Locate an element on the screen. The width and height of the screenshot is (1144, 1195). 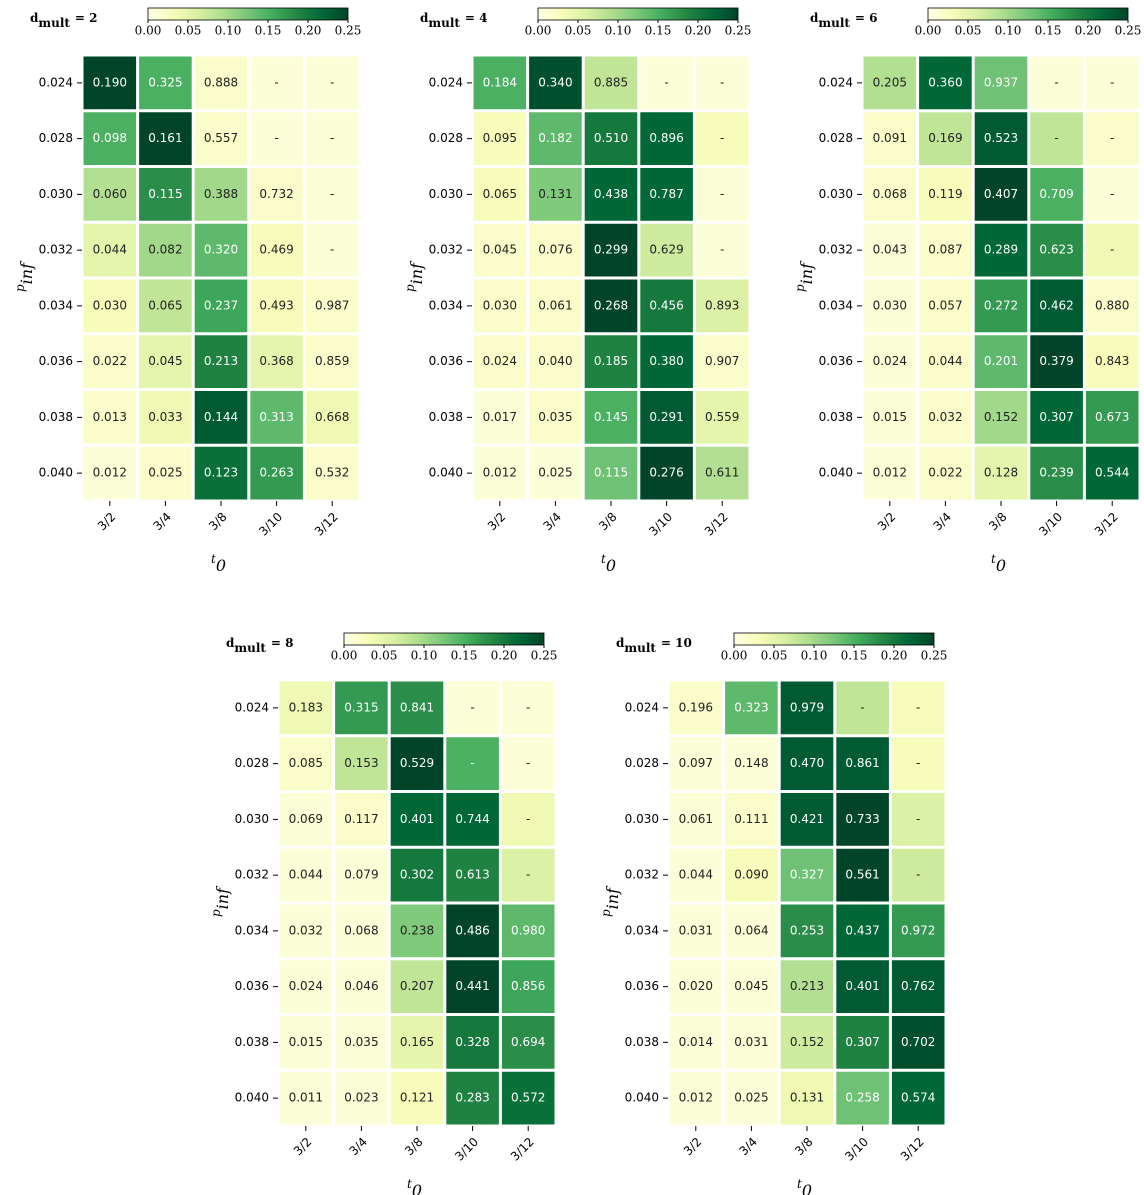
cell-label: 0.117 is located at coordinates (361, 819).